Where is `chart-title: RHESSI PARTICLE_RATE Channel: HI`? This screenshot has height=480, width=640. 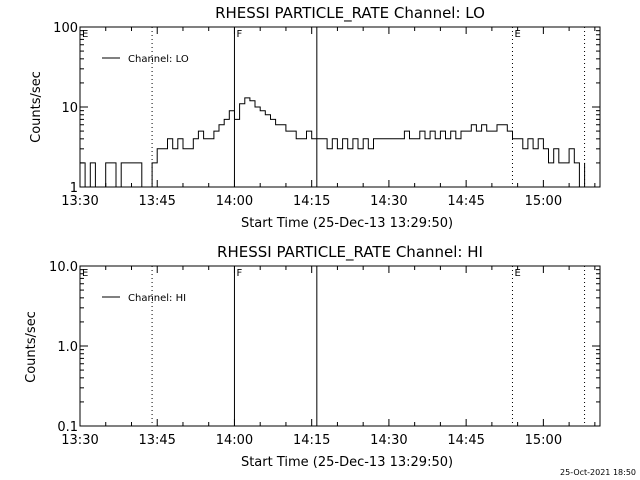 chart-title: RHESSI PARTICLE_RATE Channel: HI is located at coordinates (350, 252).